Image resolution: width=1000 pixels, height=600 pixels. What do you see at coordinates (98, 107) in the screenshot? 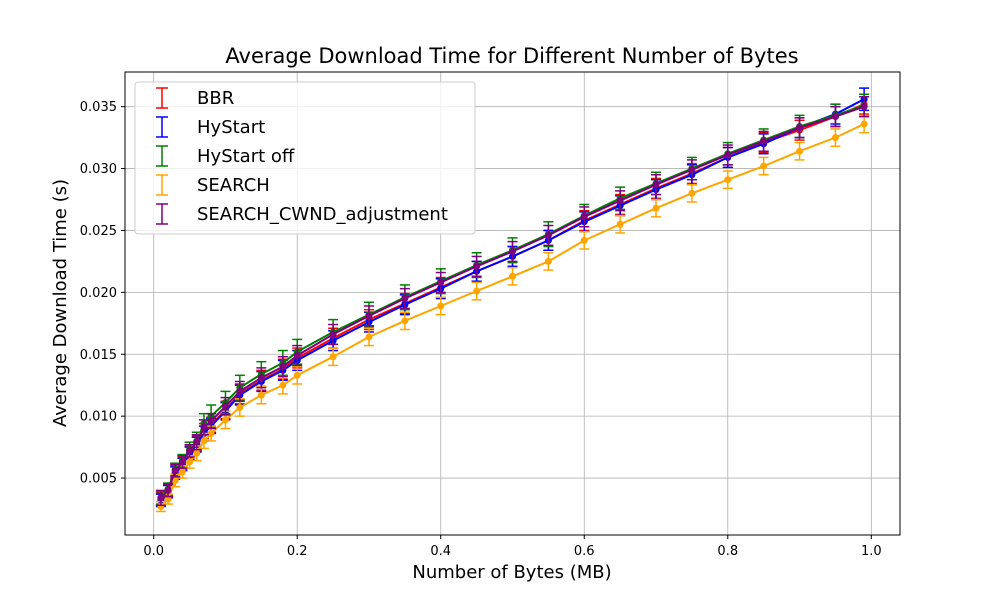
I see `y-tick-label: 0.035` at bounding box center [98, 107].